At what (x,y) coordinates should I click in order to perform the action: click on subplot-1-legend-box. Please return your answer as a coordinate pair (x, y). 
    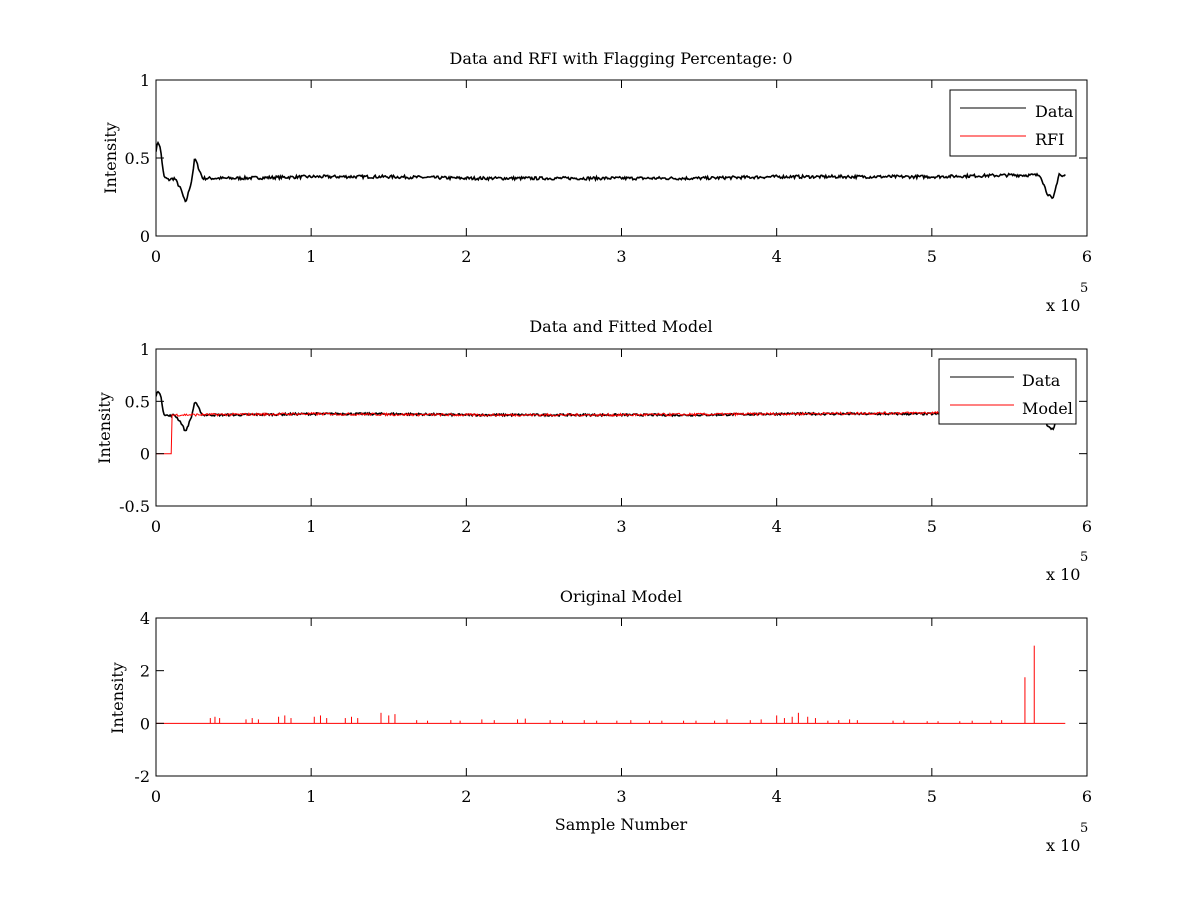
    Looking at the image, I should click on (1013, 123).